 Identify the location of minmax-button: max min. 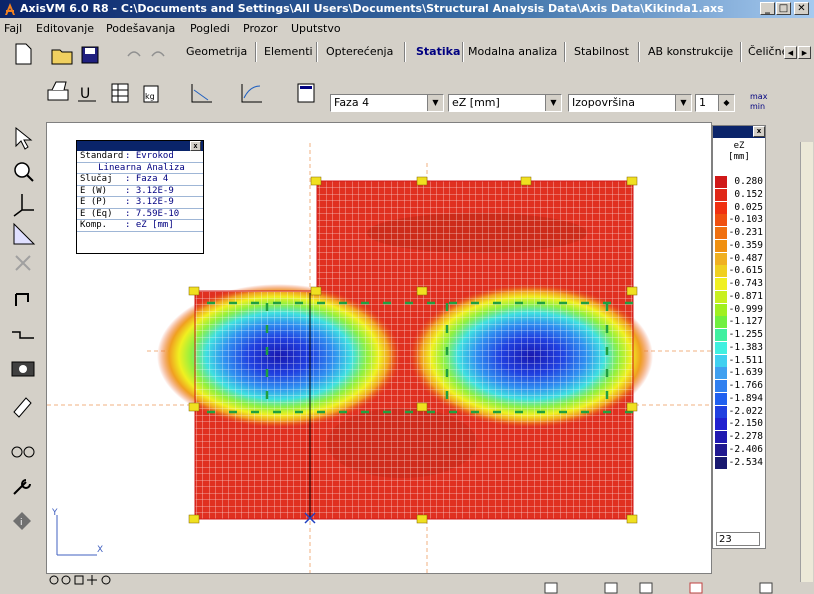
(765, 103).